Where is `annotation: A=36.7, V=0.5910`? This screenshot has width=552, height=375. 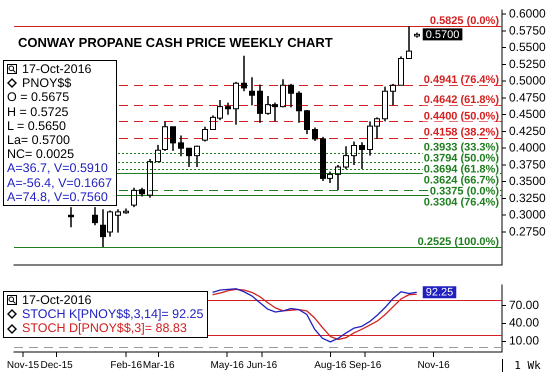 annotation: A=36.7, V=0.5910 is located at coordinates (57, 168).